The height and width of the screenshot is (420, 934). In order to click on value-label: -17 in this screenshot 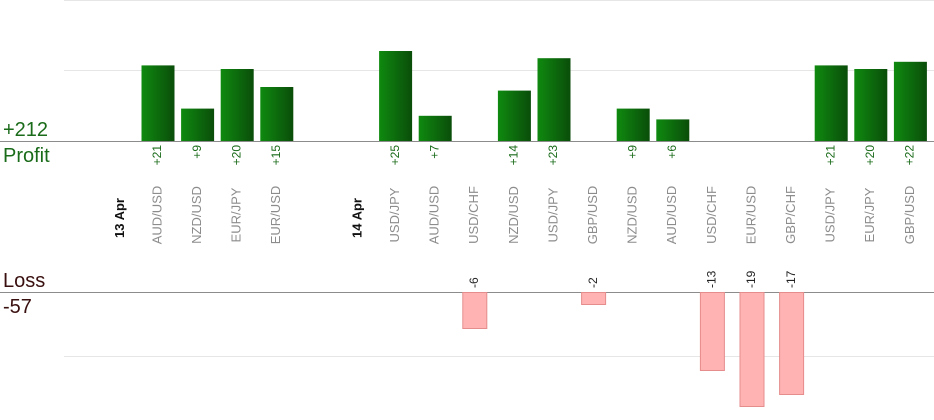, I will do `click(791, 279)`.